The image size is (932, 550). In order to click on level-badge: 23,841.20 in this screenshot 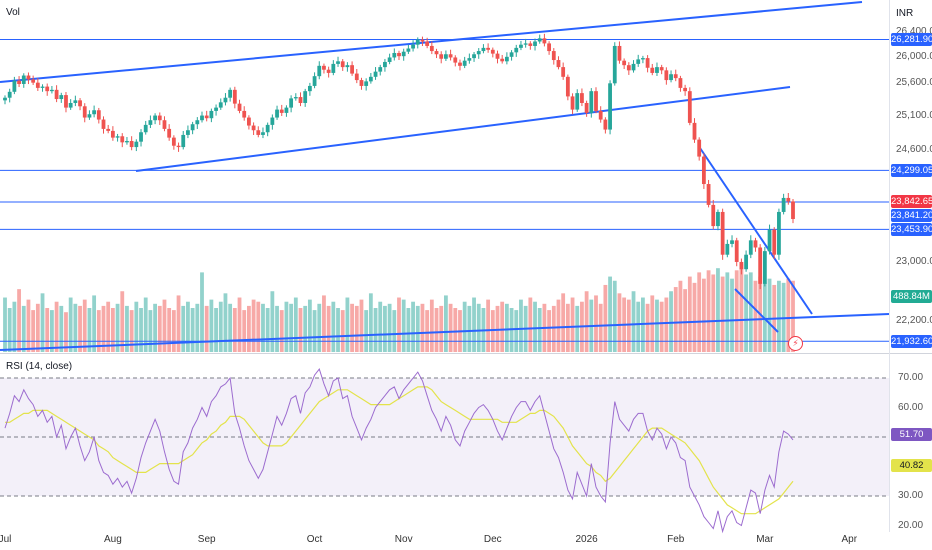, I will do `click(911, 215)`.